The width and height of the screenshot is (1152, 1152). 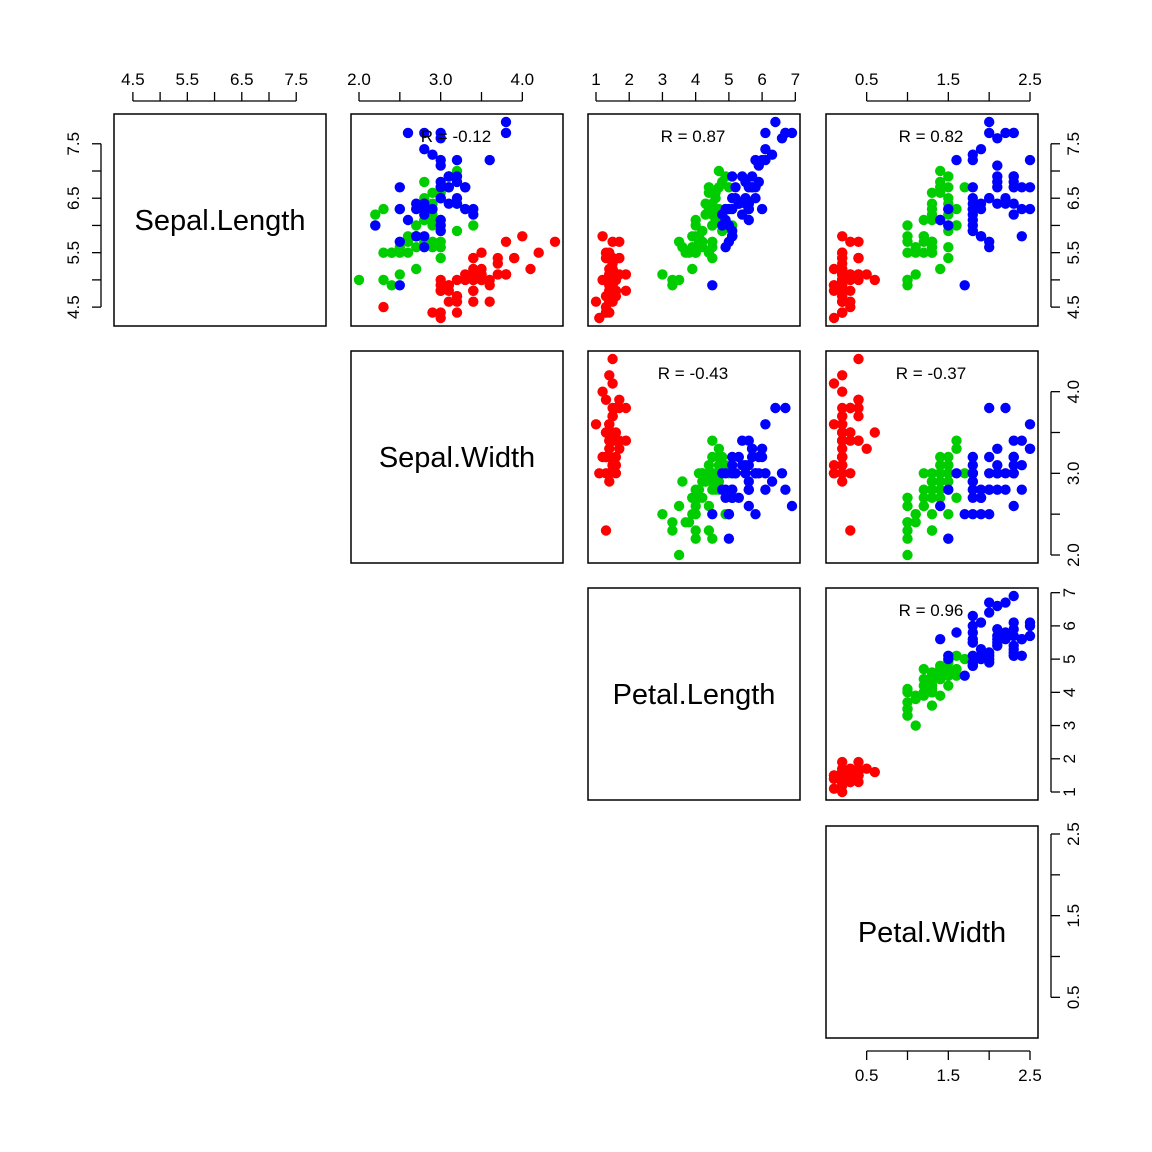 What do you see at coordinates (220, 221) in the screenshot?
I see `variable-name-sepal-length: Sepal.Length` at bounding box center [220, 221].